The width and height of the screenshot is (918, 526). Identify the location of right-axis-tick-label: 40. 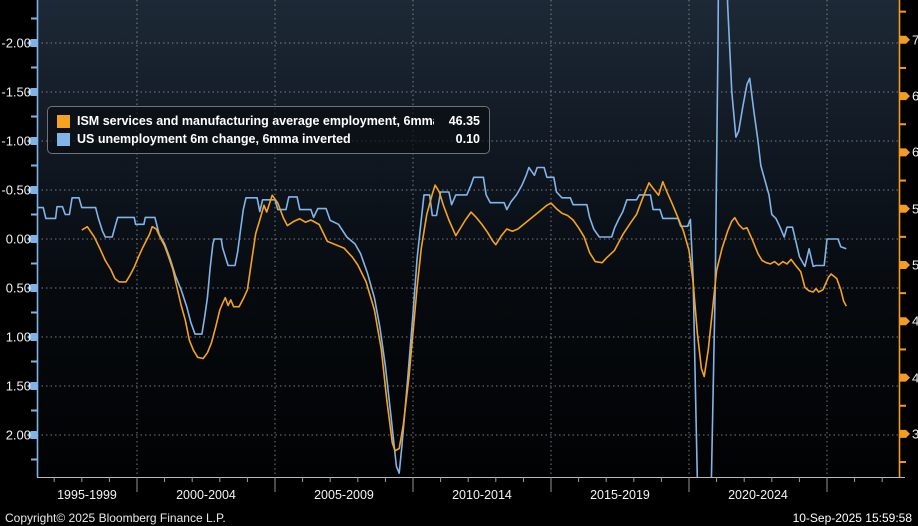
(915, 378).